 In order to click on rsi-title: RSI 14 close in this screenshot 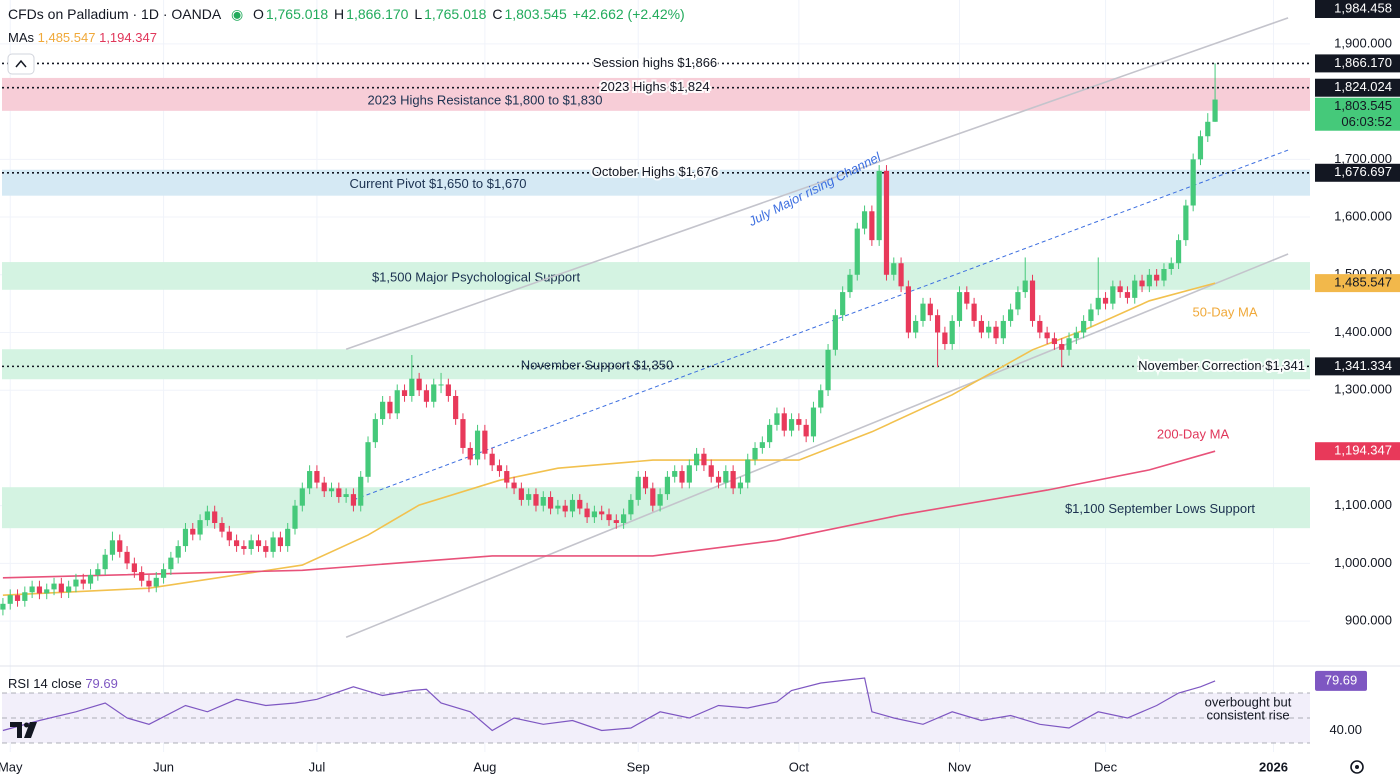, I will do `click(45, 683)`.